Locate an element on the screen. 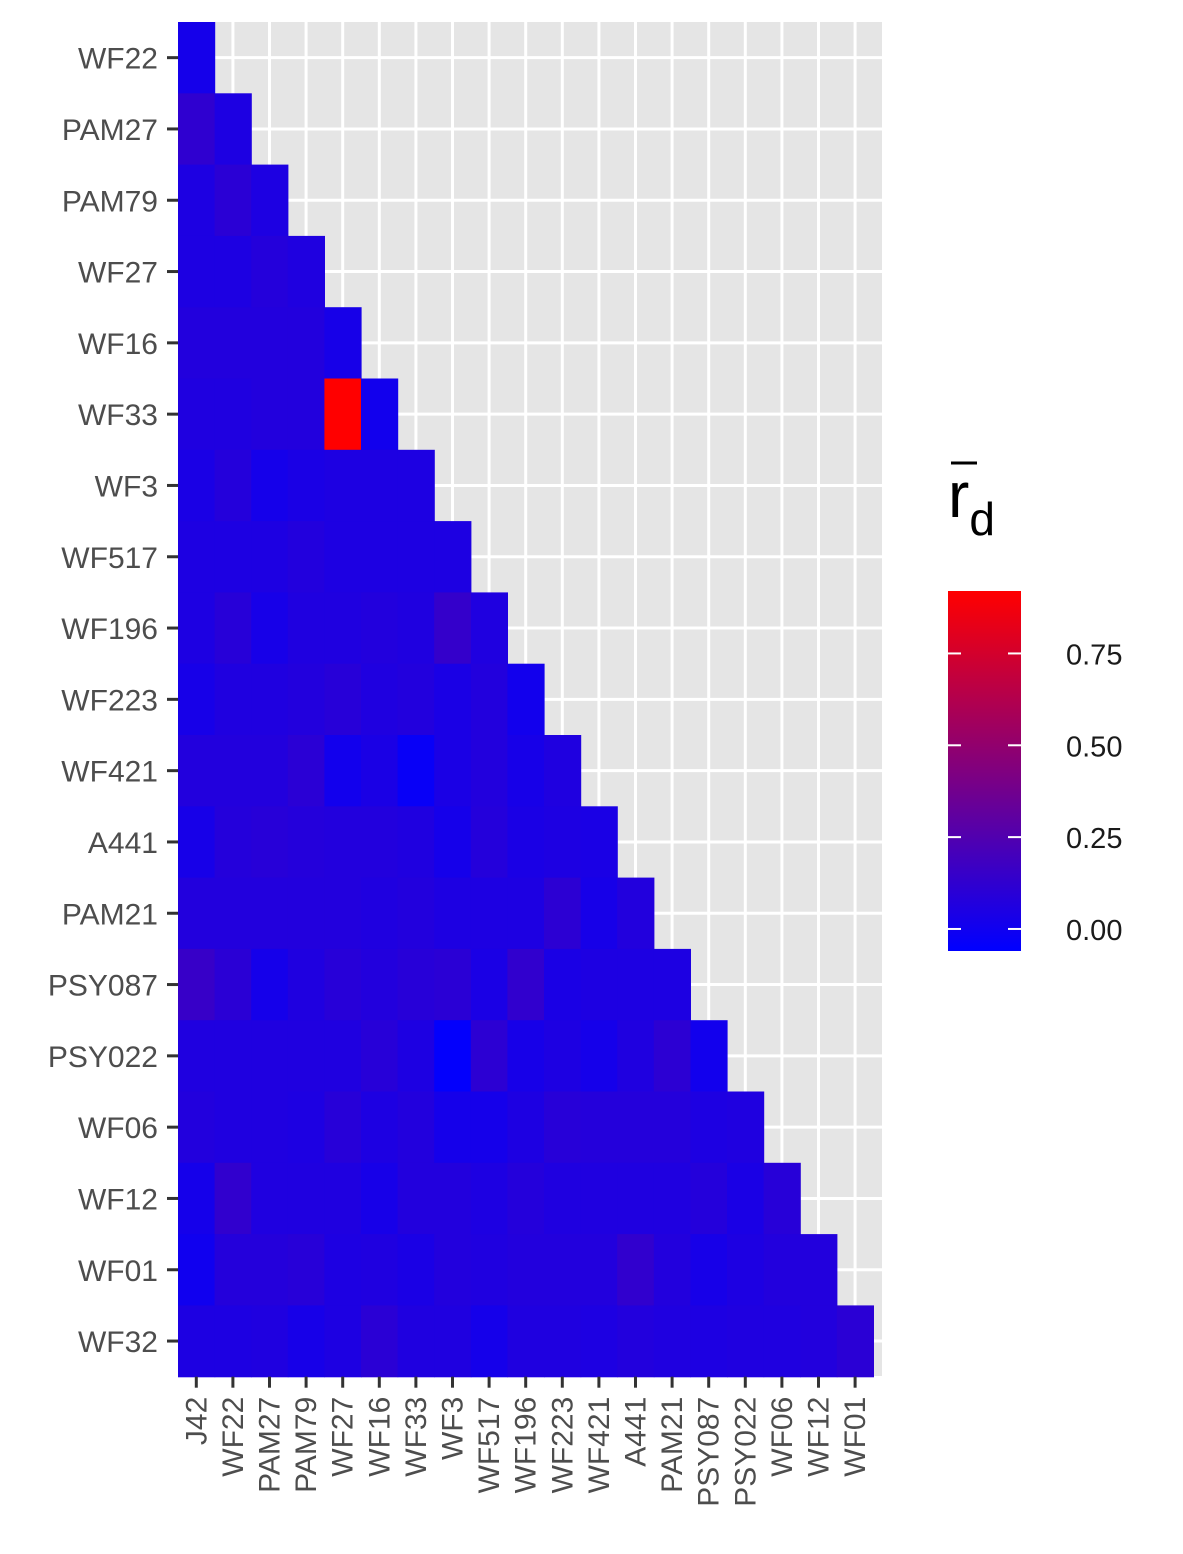 The width and height of the screenshot is (1183, 1554). legend-colorbar is located at coordinates (984, 771).